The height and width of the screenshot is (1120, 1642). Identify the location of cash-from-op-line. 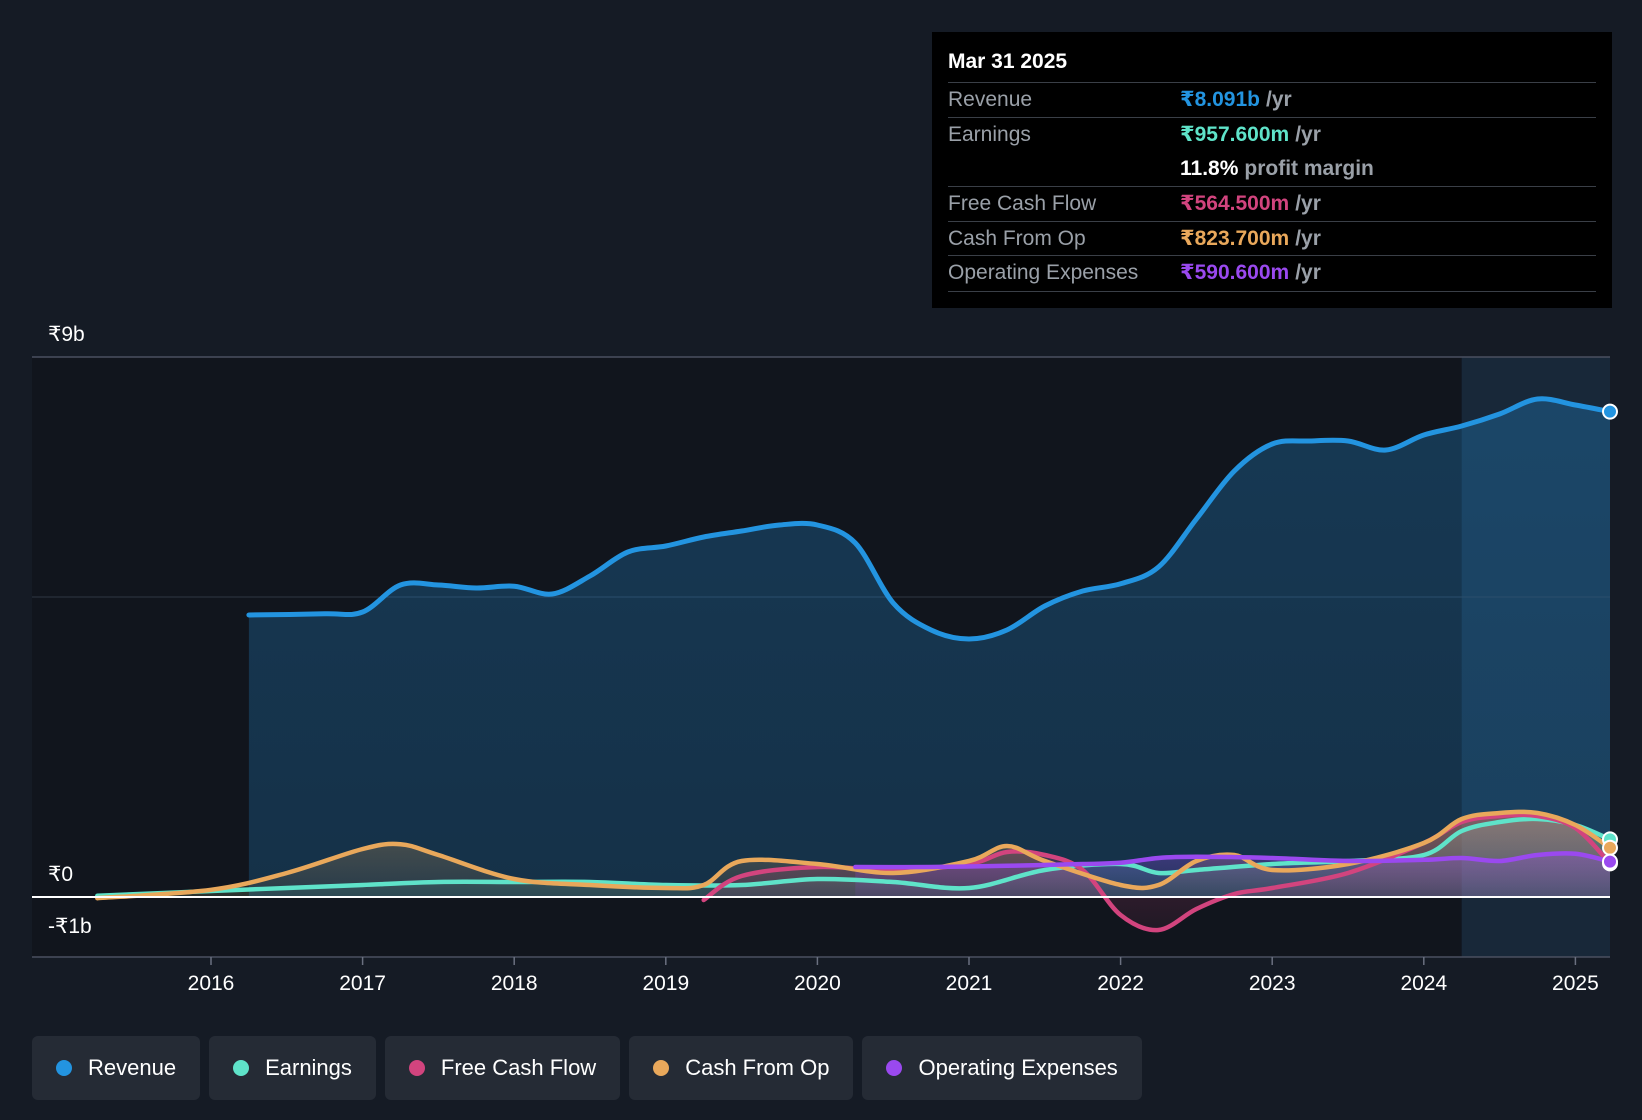
(854, 855).